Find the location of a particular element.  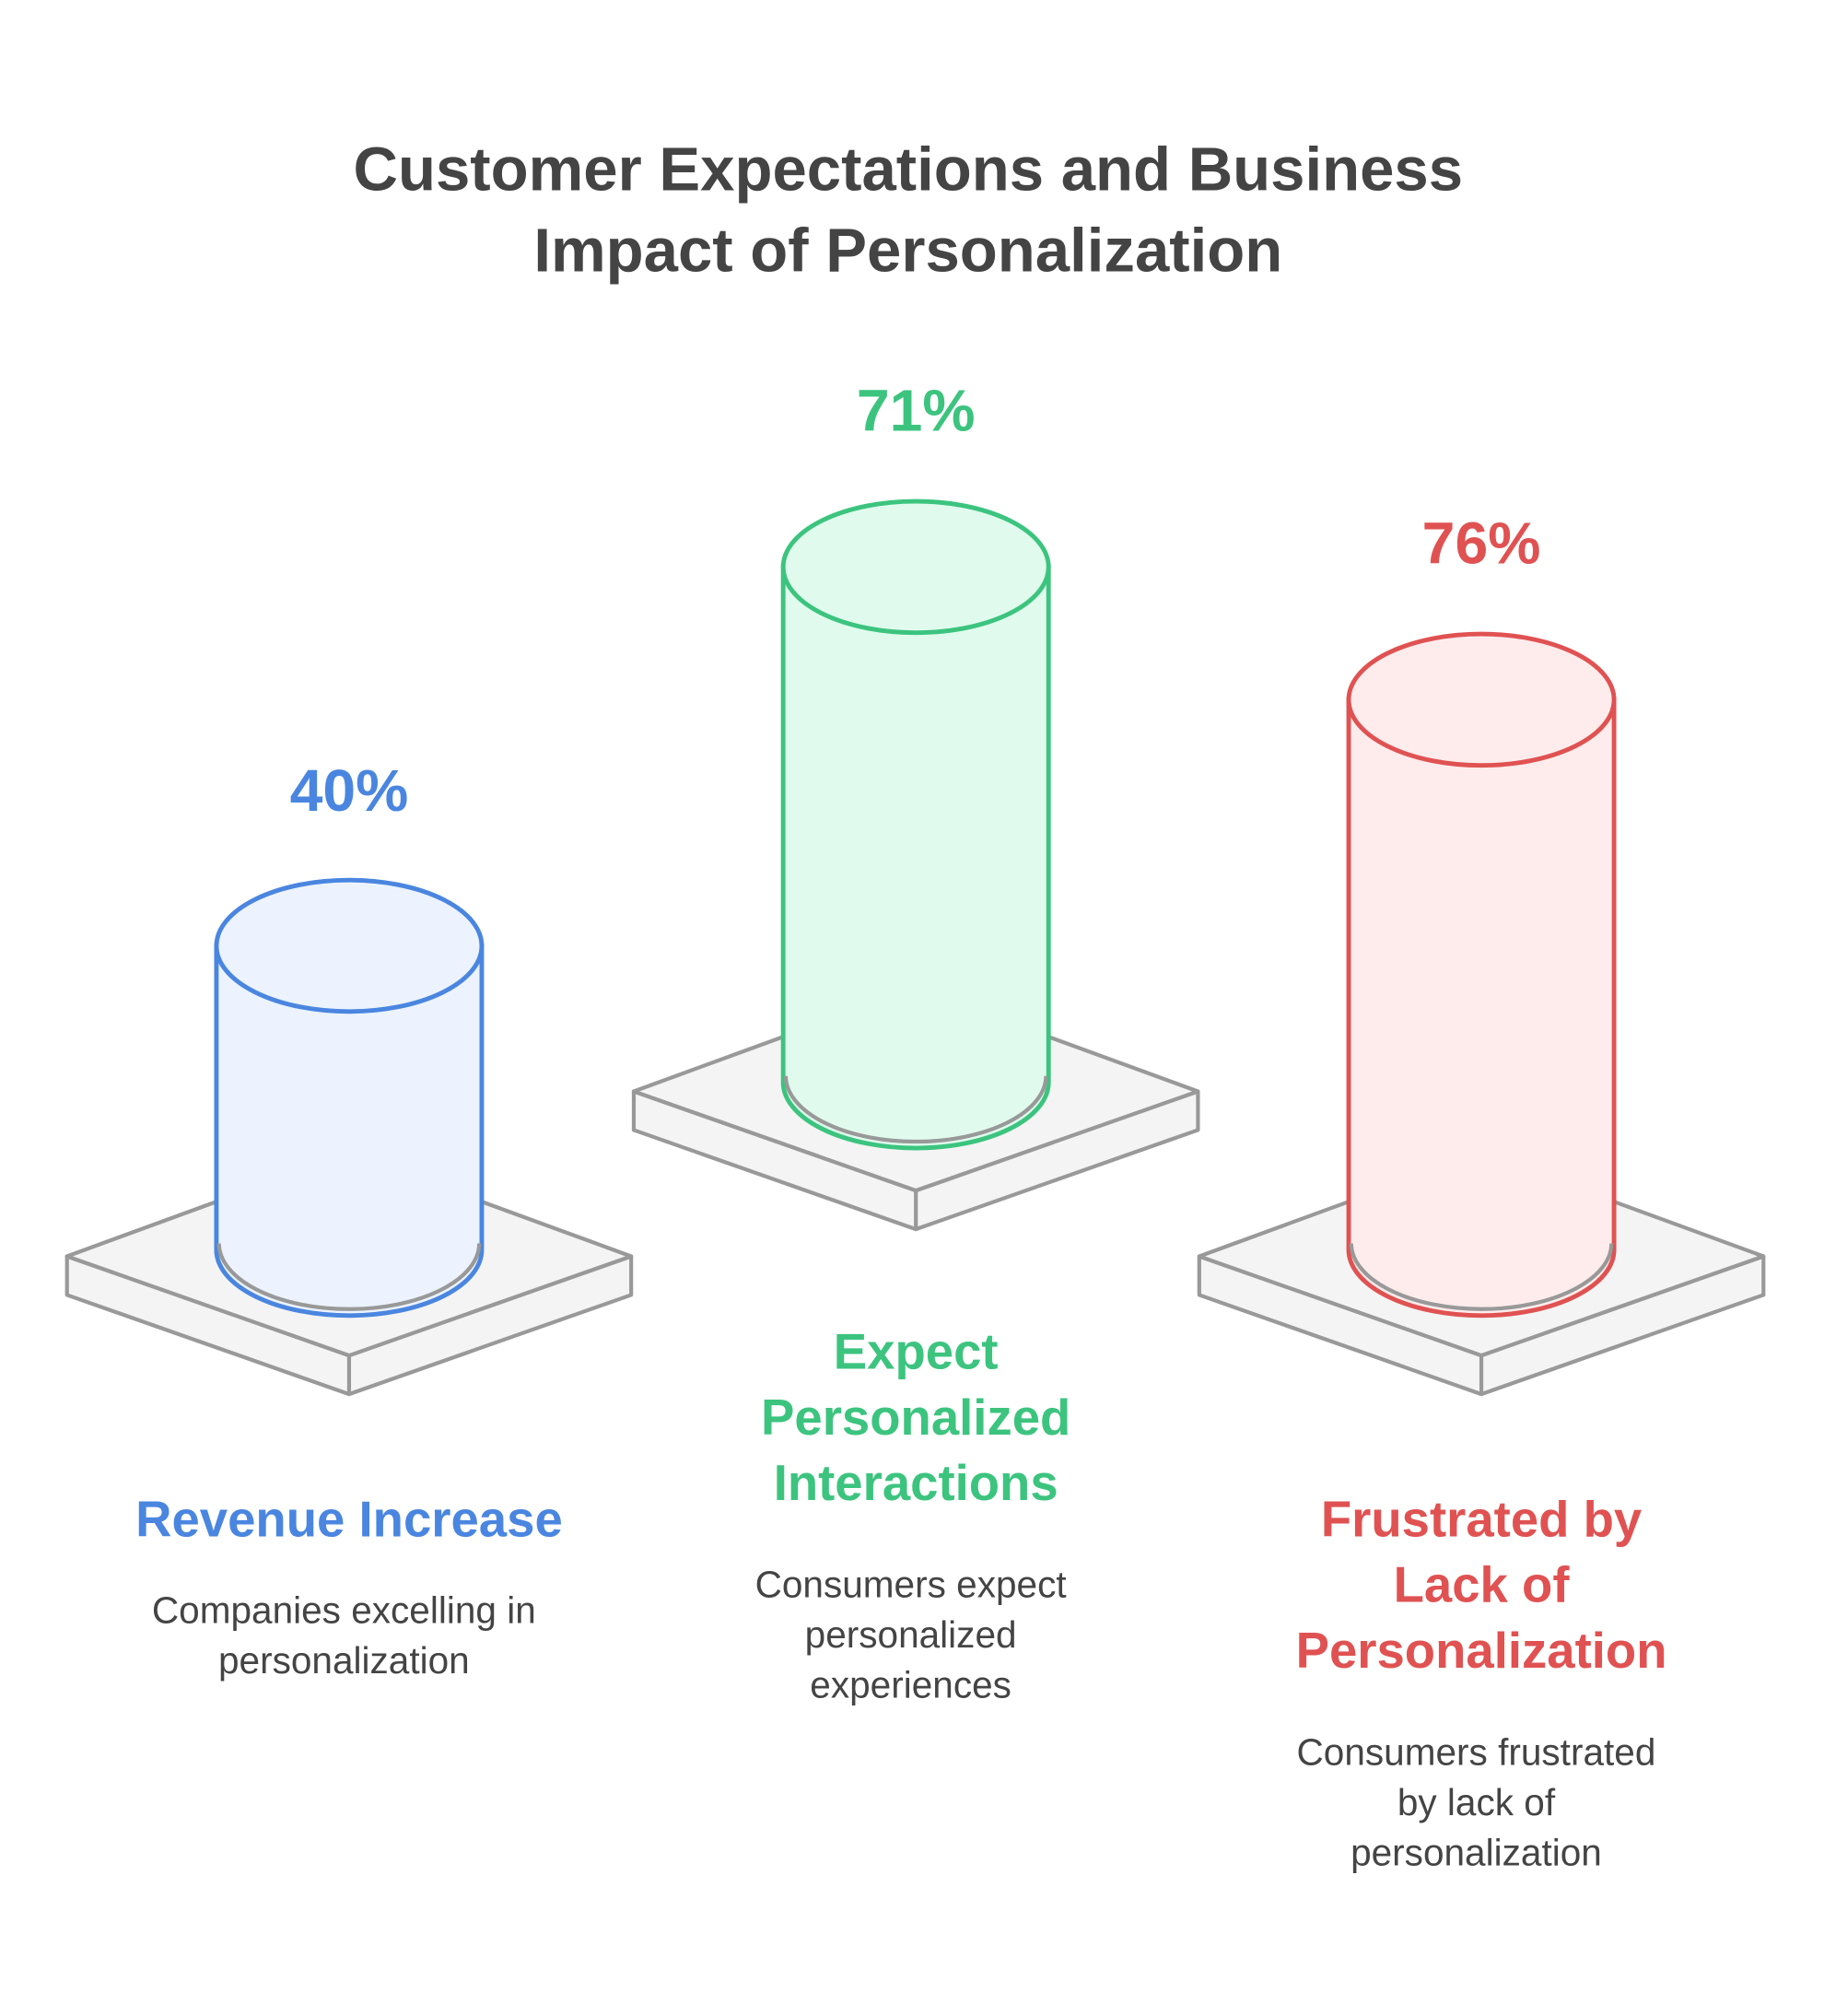

item-description: Consumers frustrated is located at coordinates (1476, 1751).